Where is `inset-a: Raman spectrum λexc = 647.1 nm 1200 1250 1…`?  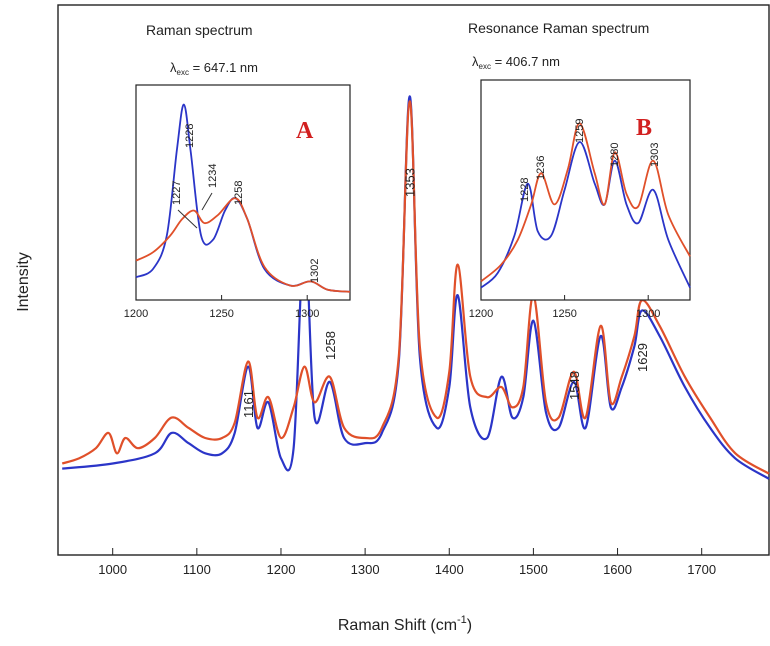
inset-a: Raman spectrum λexc = 647.1 nm 1200 1250 1… is located at coordinates (237, 171).